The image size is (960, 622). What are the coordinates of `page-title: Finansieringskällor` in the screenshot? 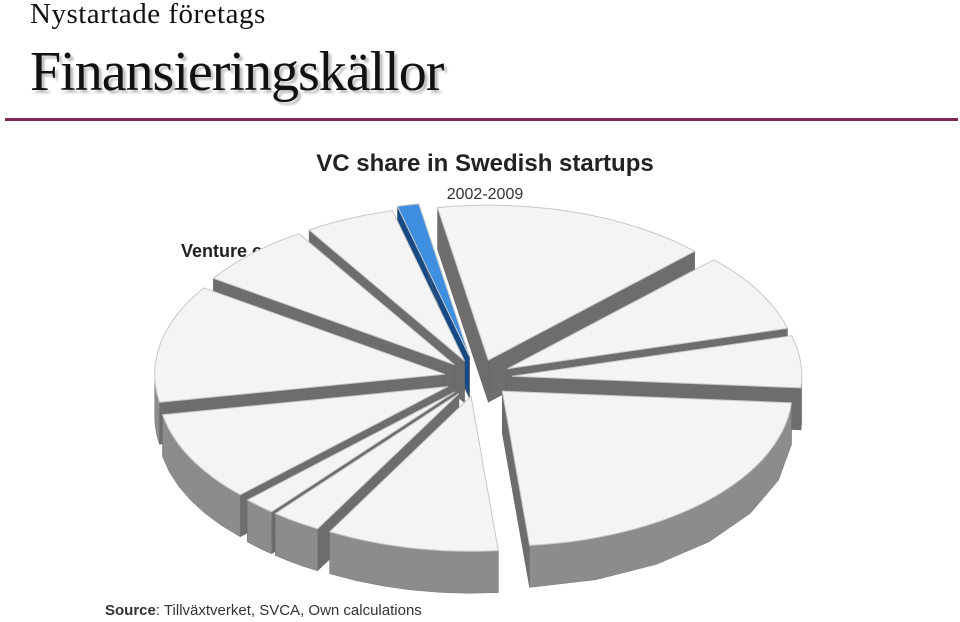 It's located at (237, 72).